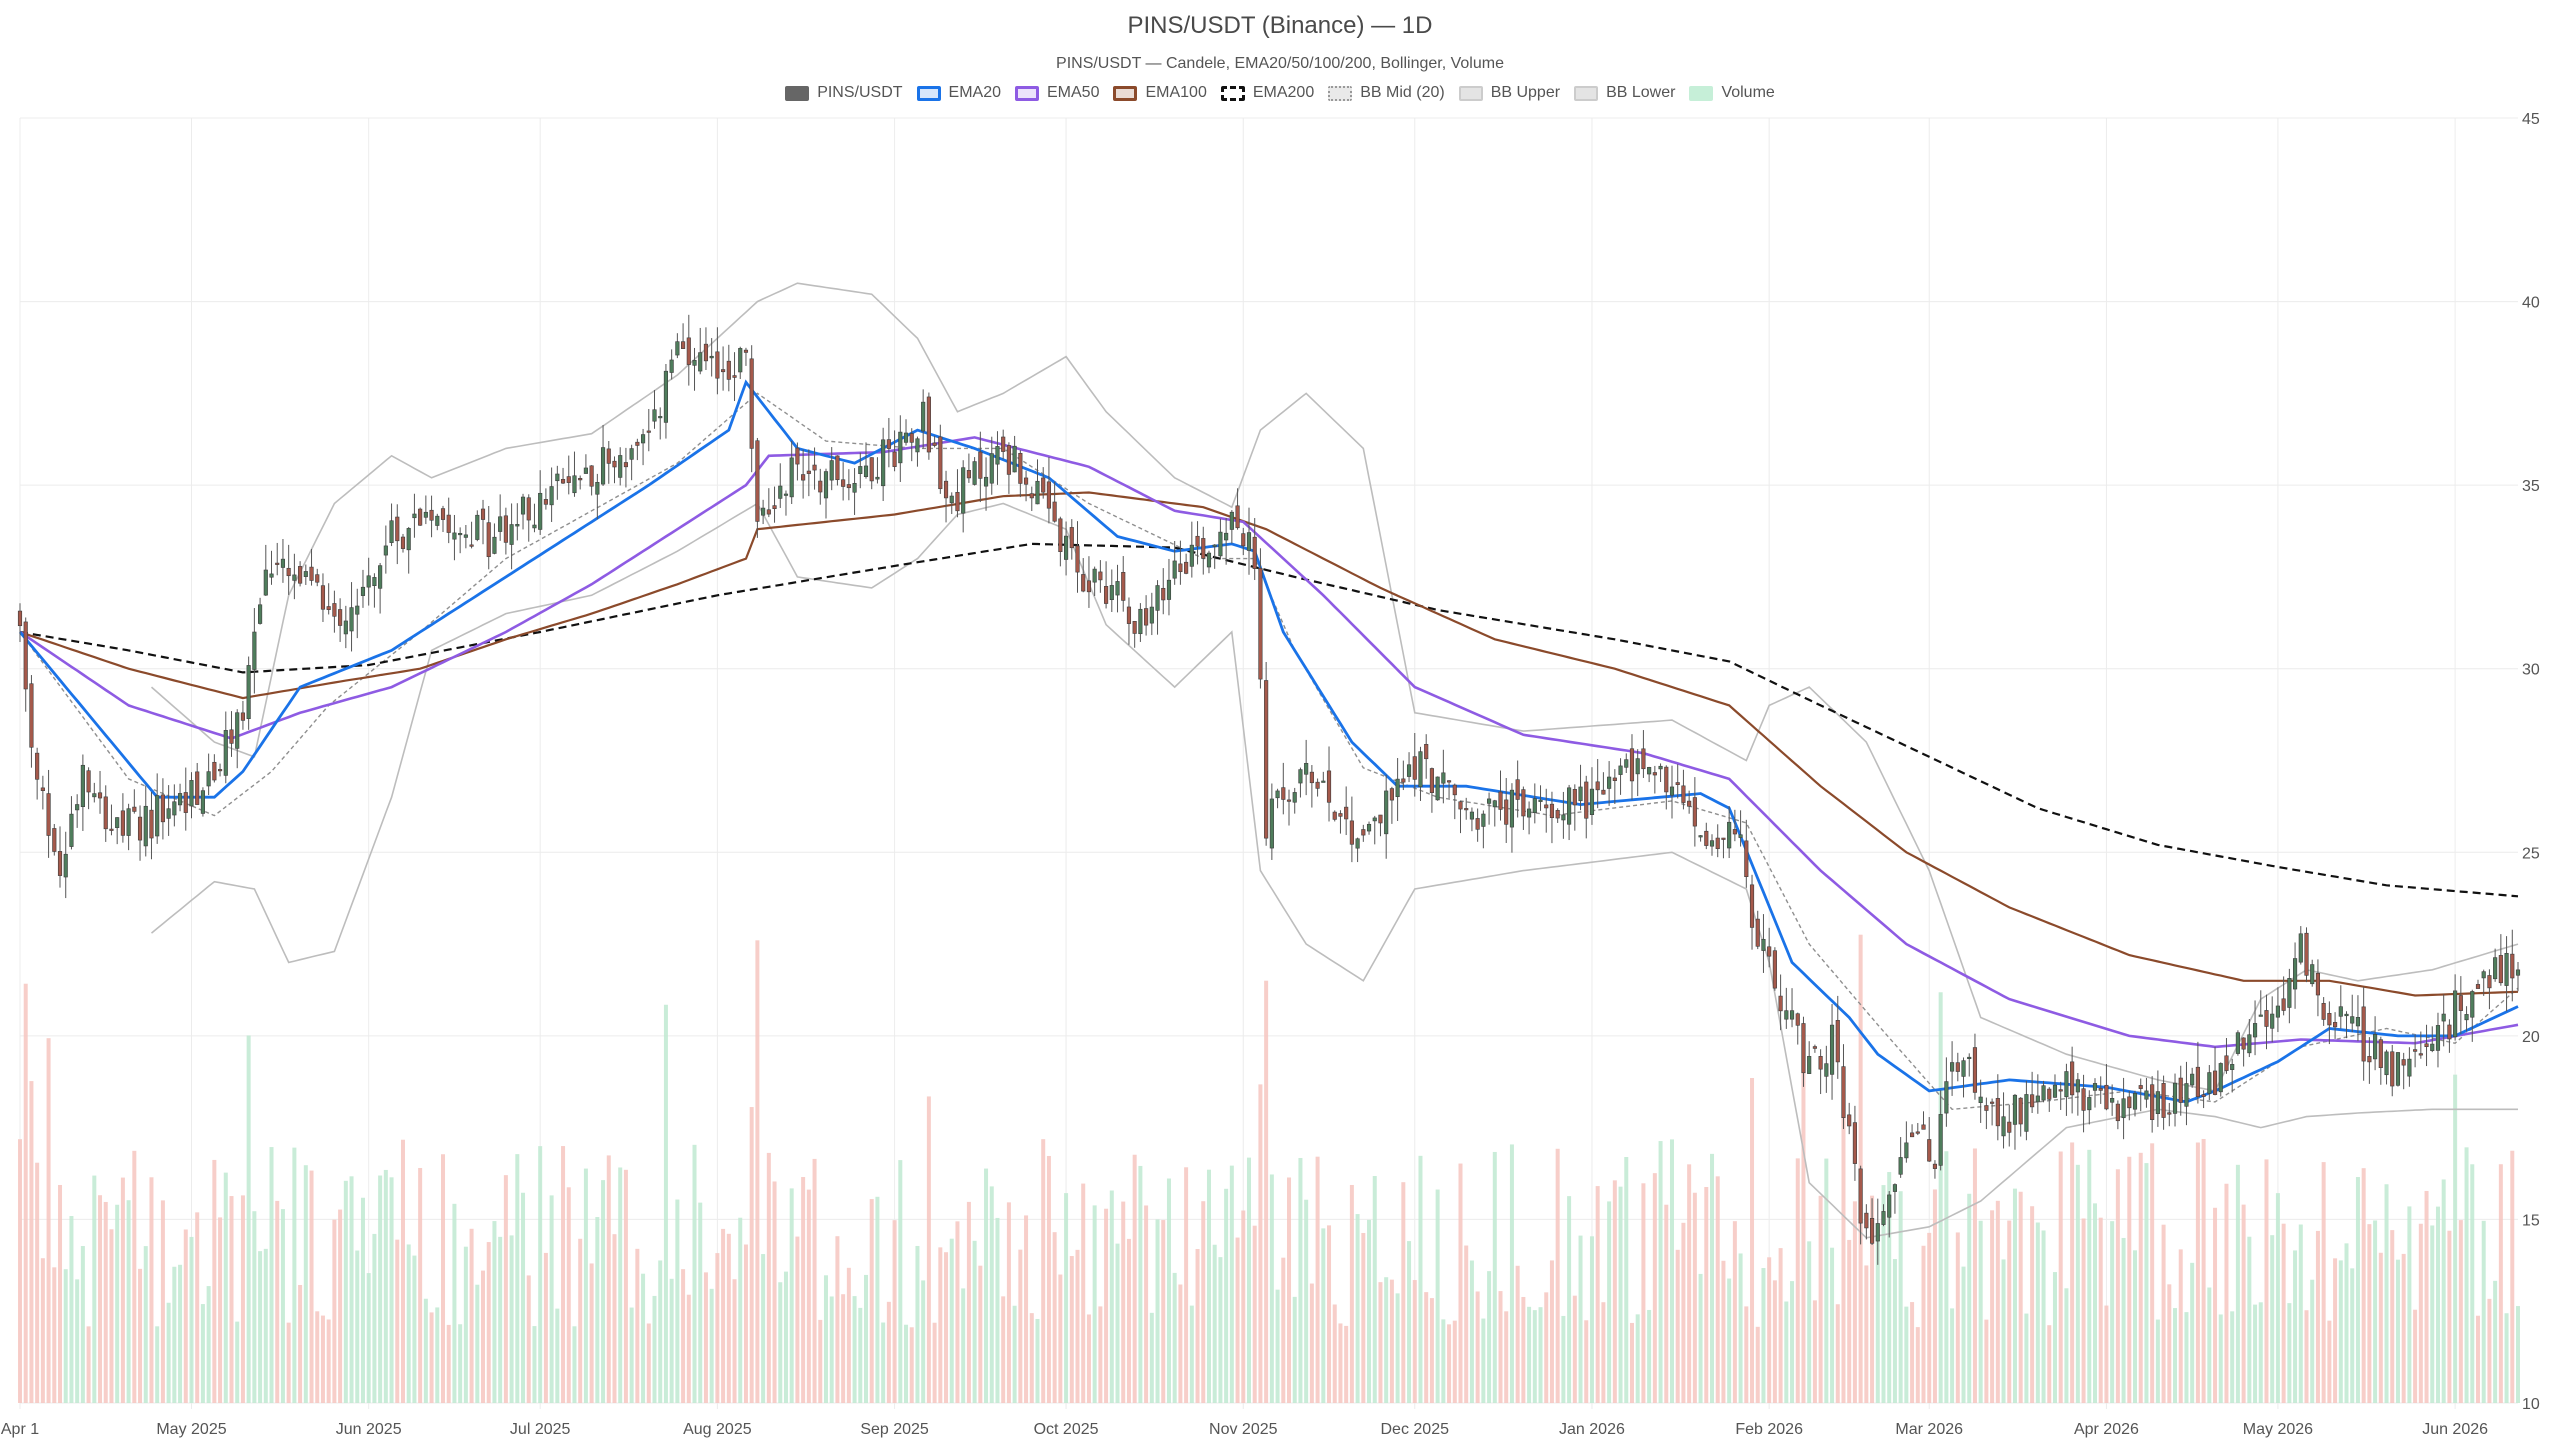  Describe the element at coordinates (1641, 92) in the screenshot. I see `legend-label: BB Lower` at that location.